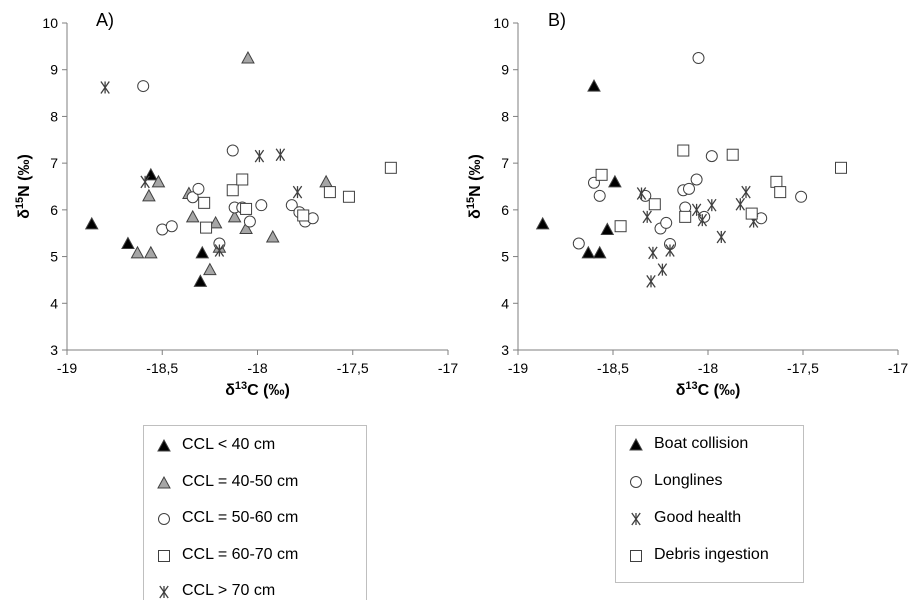  I want to click on panel-label: B), so click(557, 20).